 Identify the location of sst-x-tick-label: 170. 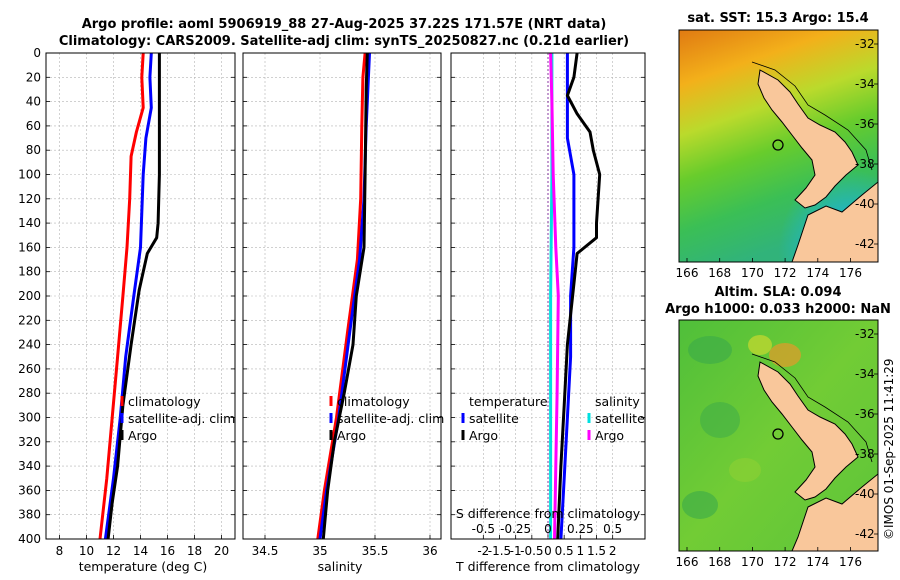
(752, 273).